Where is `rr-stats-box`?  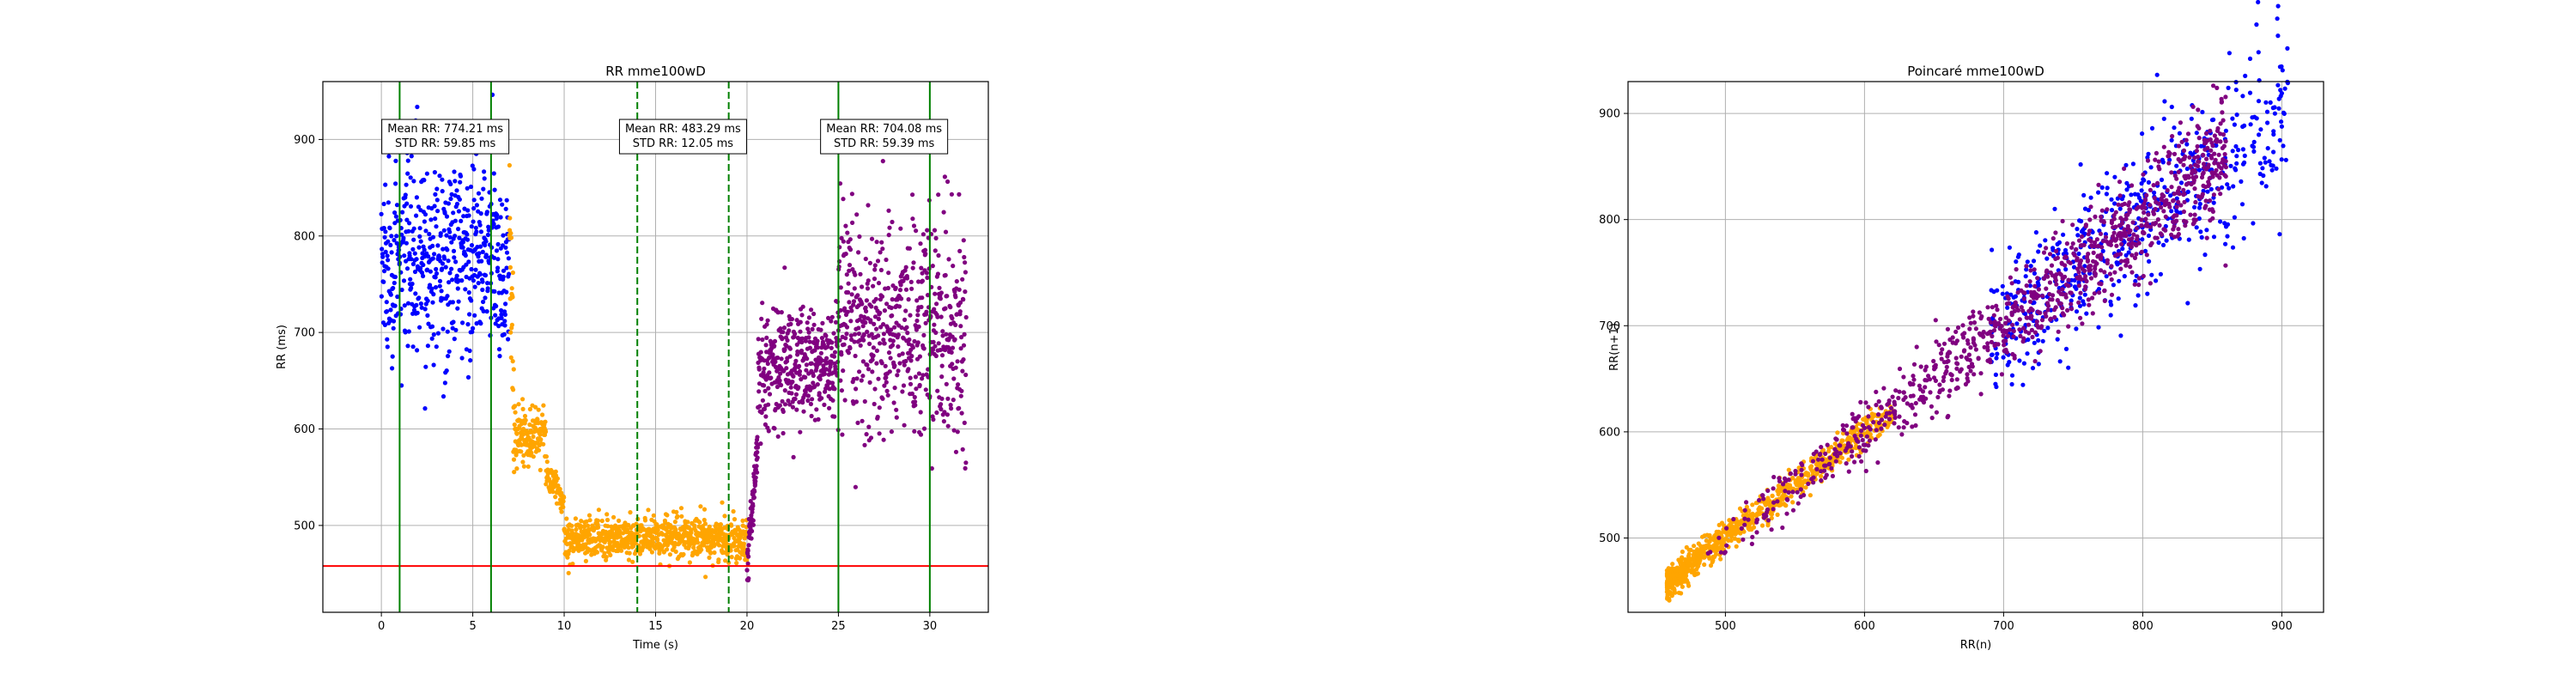 rr-stats-box is located at coordinates (682, 137).